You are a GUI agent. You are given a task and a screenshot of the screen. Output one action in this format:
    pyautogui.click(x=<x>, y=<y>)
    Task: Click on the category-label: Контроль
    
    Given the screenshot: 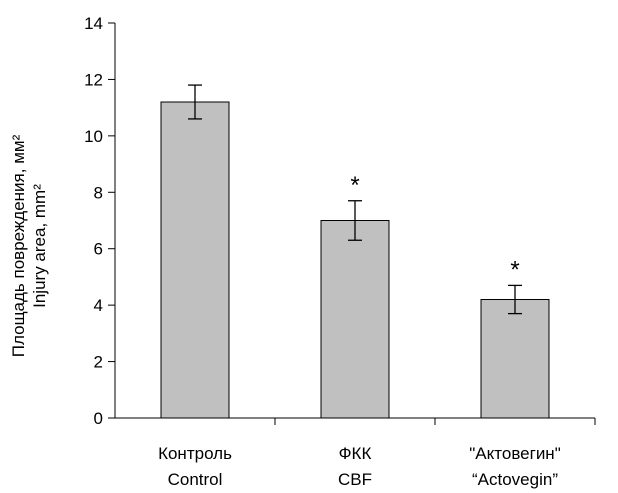 What is the action you would take?
    pyautogui.click(x=195, y=453)
    